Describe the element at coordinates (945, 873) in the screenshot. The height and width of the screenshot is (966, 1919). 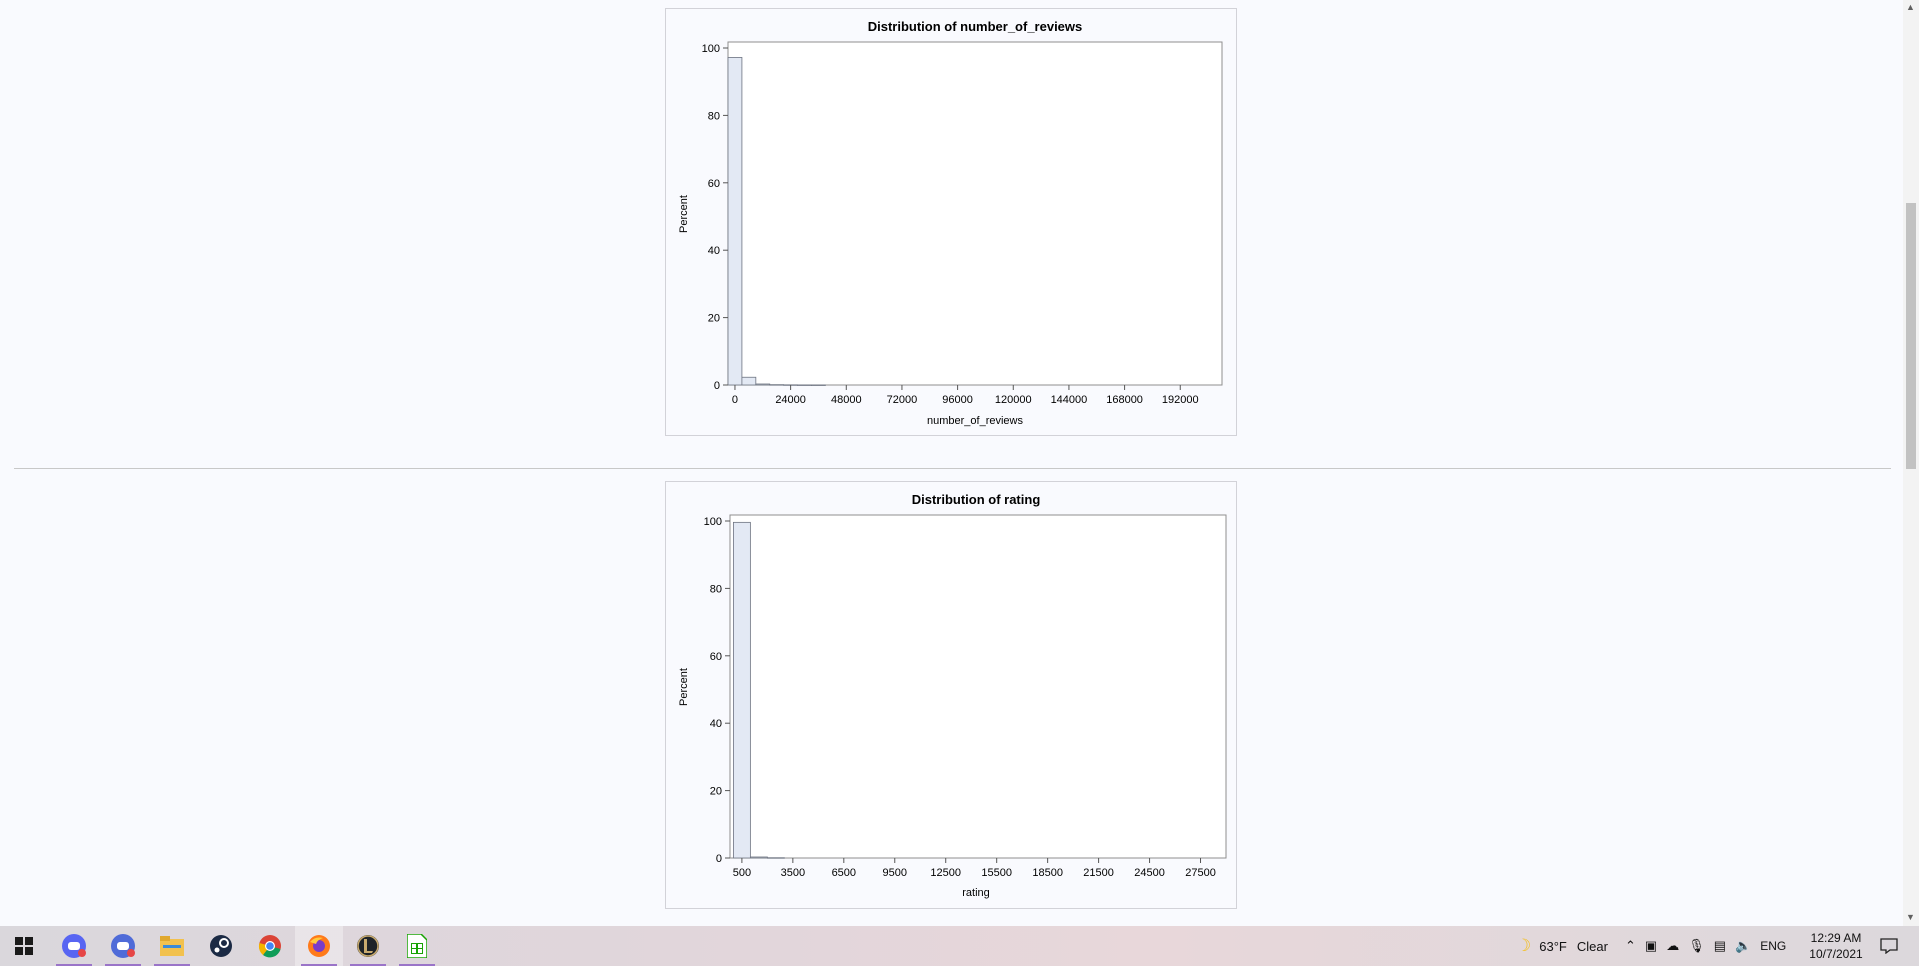
I see `x-tick-label: 12500` at that location.